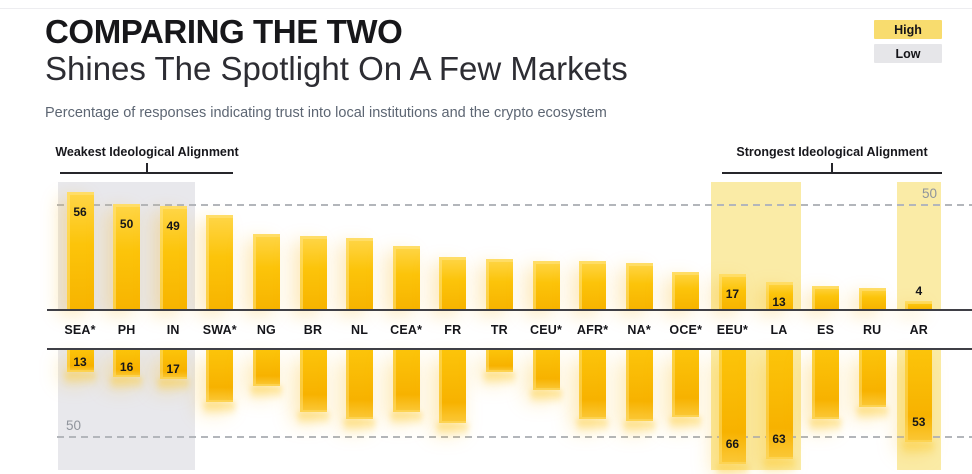  I want to click on bar-top-NG, so click(266, 271).